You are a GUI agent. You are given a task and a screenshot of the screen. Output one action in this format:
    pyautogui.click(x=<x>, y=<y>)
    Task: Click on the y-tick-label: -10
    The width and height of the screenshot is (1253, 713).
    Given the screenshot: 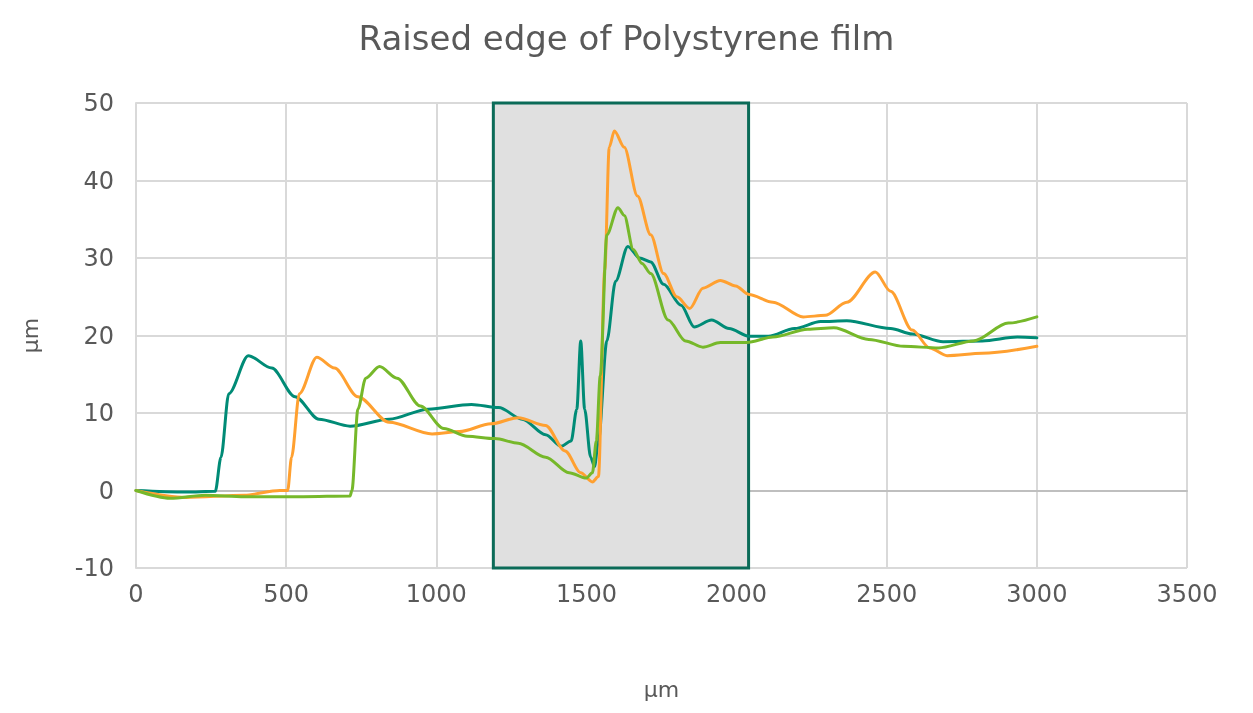 What is the action you would take?
    pyautogui.click(x=94, y=568)
    